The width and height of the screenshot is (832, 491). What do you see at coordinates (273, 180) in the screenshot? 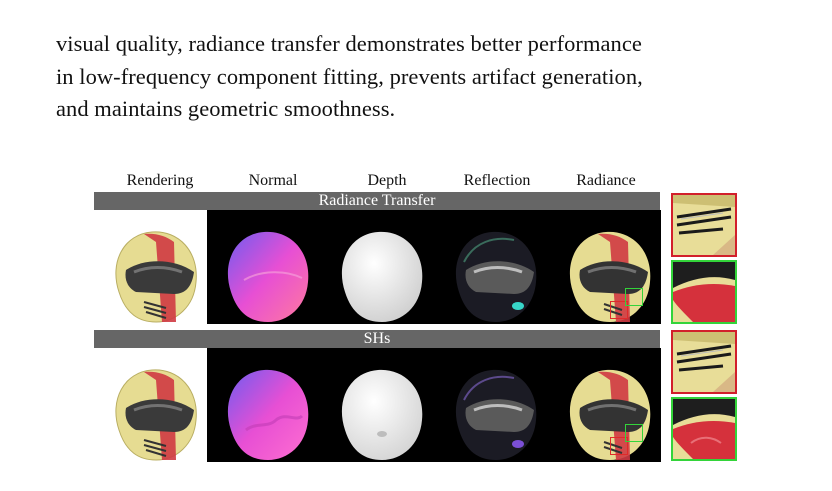
I see `column-header-normal: Normal` at bounding box center [273, 180].